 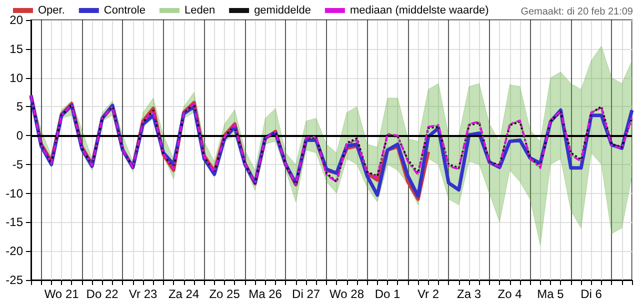 I want to click on legend-label: Leden, so click(x=200, y=10).